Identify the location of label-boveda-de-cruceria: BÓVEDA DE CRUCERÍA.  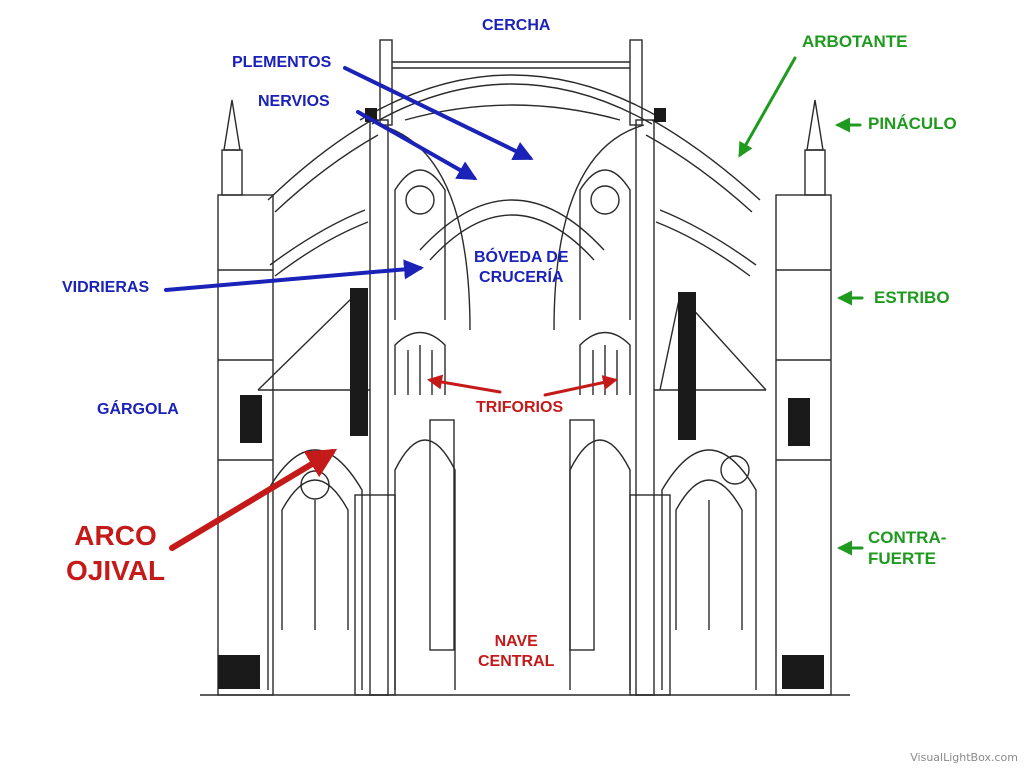
(521, 267).